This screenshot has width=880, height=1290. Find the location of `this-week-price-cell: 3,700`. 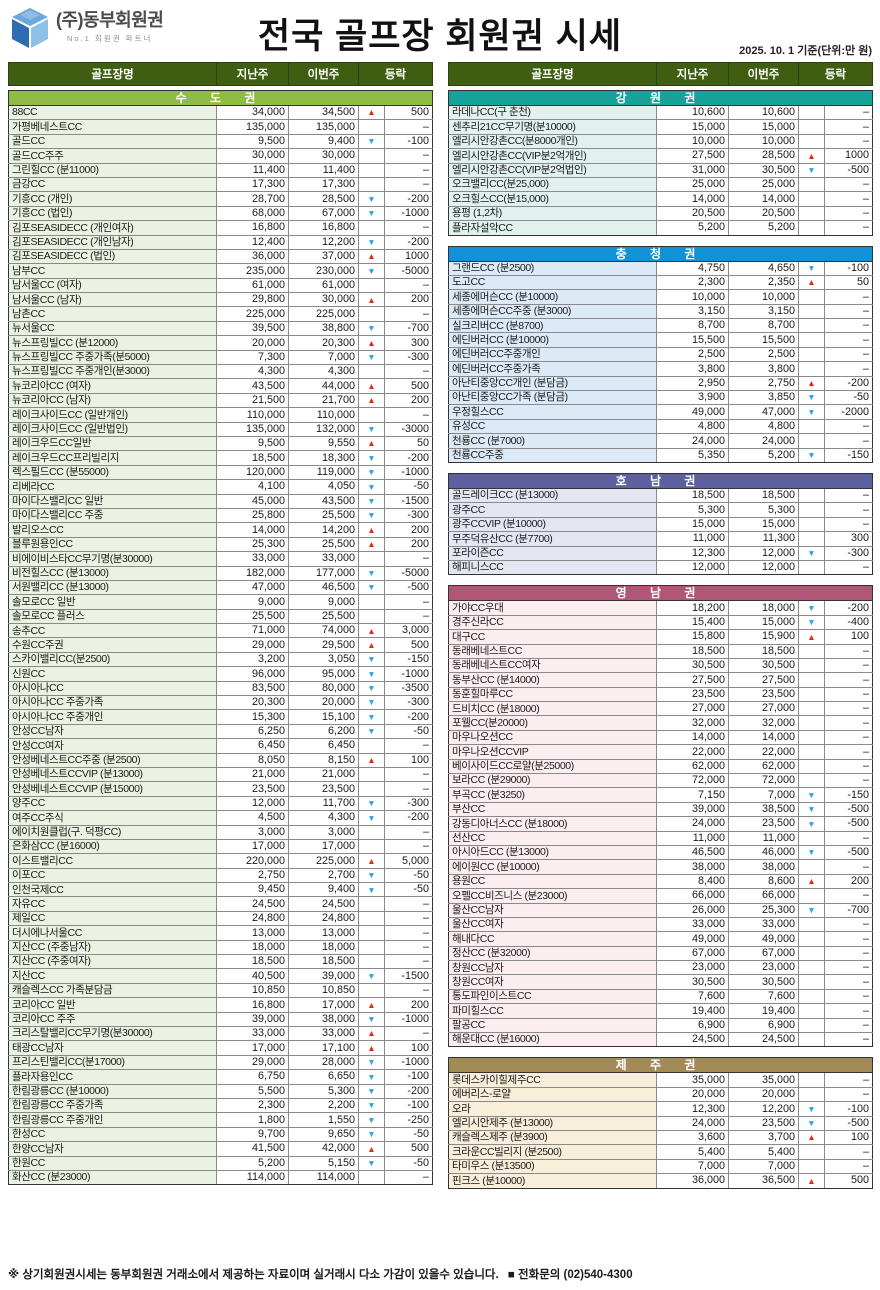

this-week-price-cell: 3,700 is located at coordinates (763, 1137).